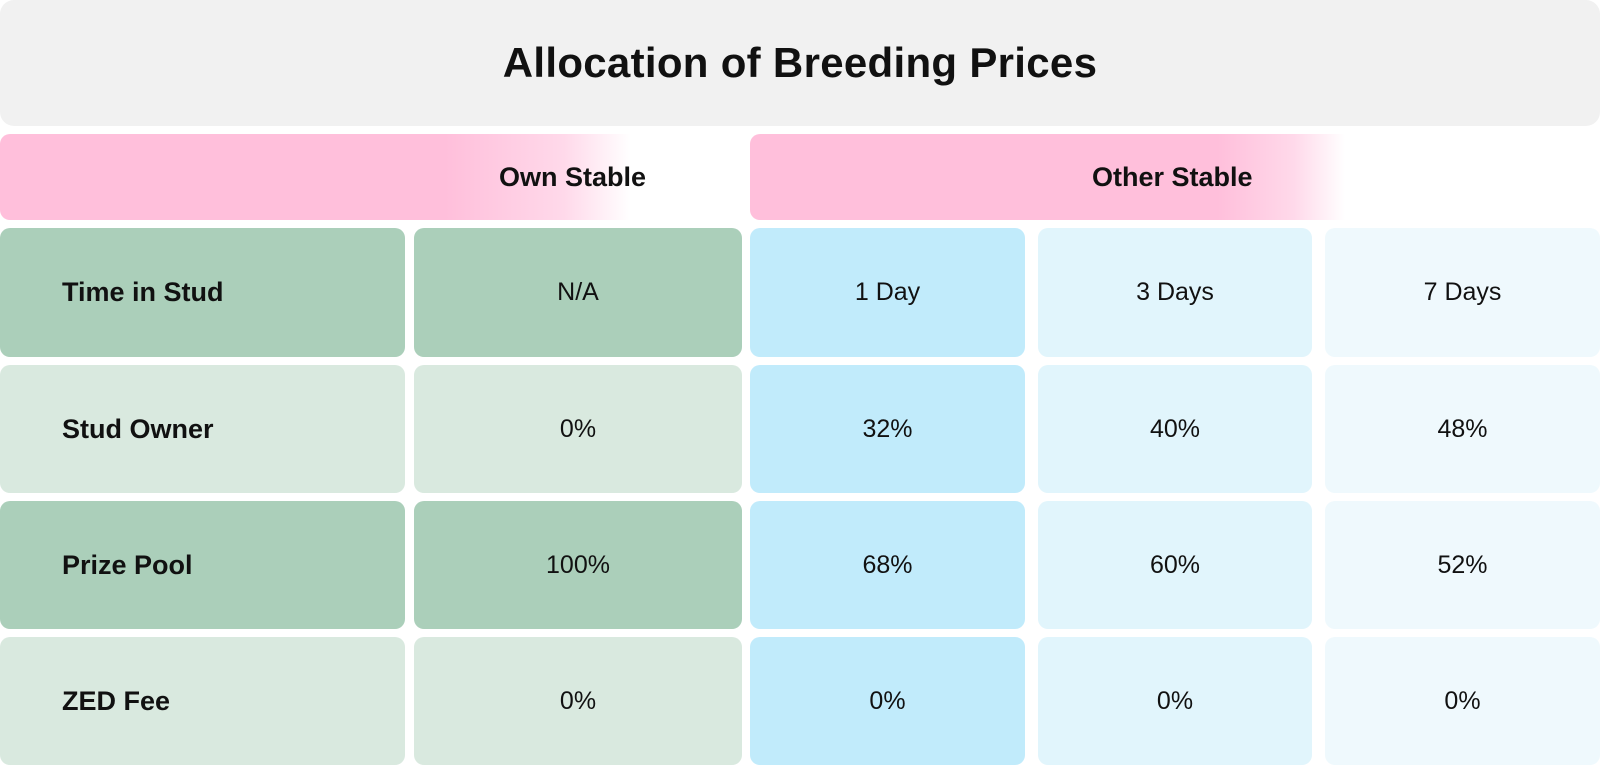 The height and width of the screenshot is (765, 1600). I want to click on own-cell-zed-fee: 0%, so click(578, 701).